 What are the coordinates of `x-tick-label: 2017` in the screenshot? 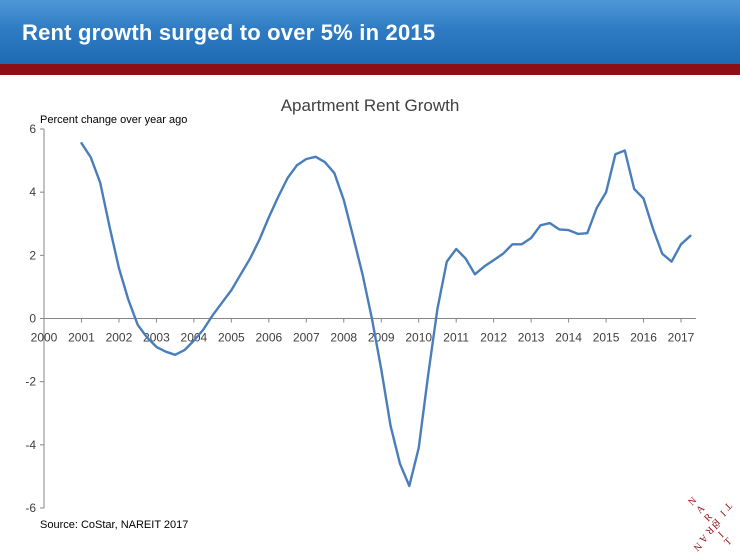 It's located at (681, 338).